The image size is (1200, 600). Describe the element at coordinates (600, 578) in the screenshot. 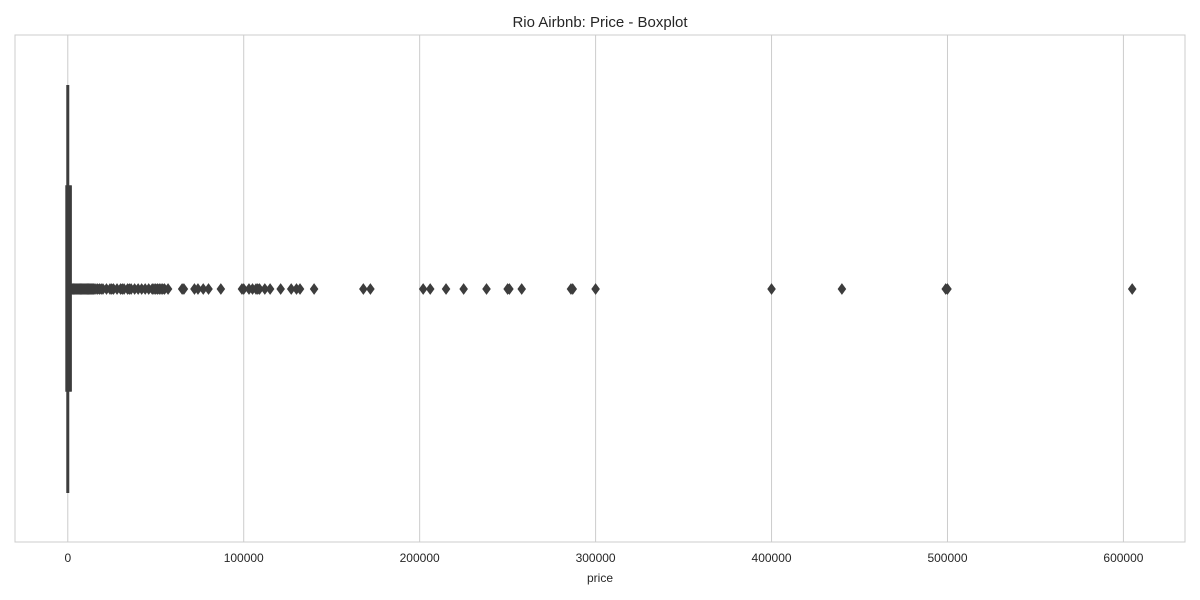

I see `x-axis-label: price` at that location.